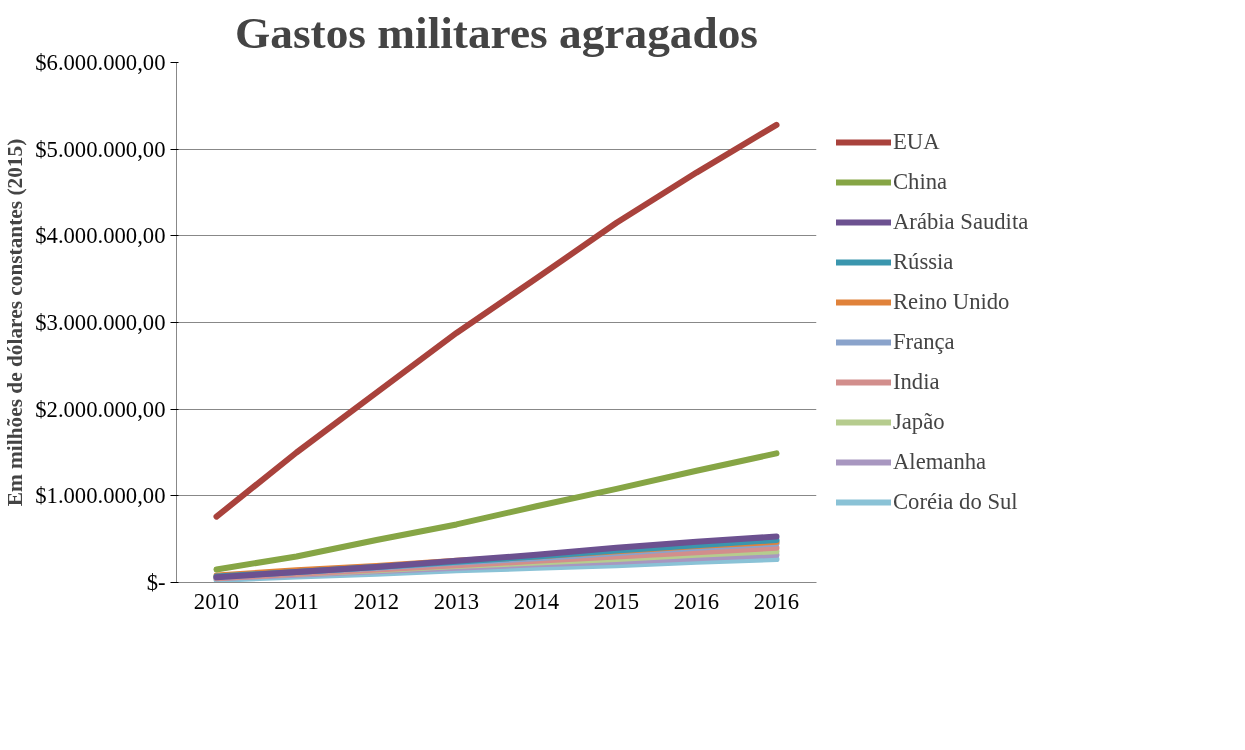  What do you see at coordinates (100, 409) in the screenshot?
I see `y-tick-label: $2.000.000,00` at bounding box center [100, 409].